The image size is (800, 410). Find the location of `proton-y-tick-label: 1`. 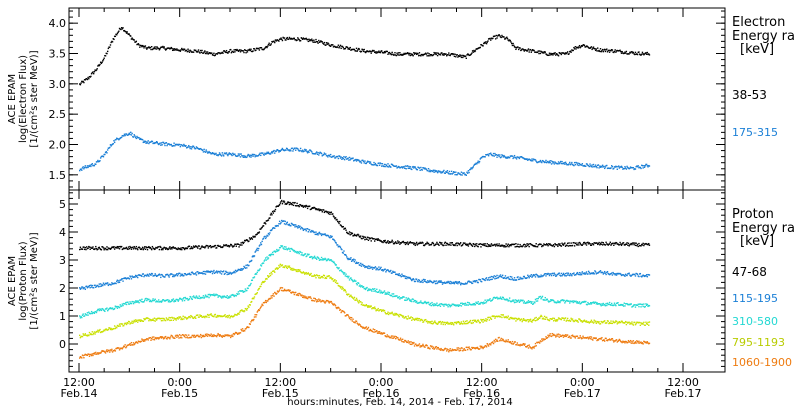

proton-y-tick-label: 1 is located at coordinates (62, 316).